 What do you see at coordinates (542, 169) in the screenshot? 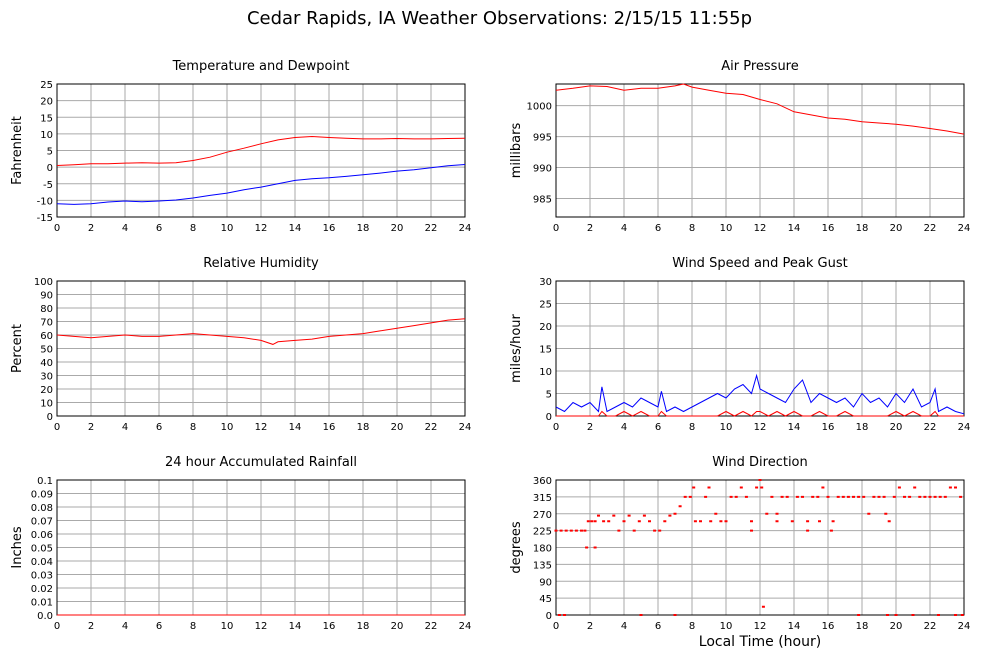
I see `y-tick-label: 990` at bounding box center [542, 169].